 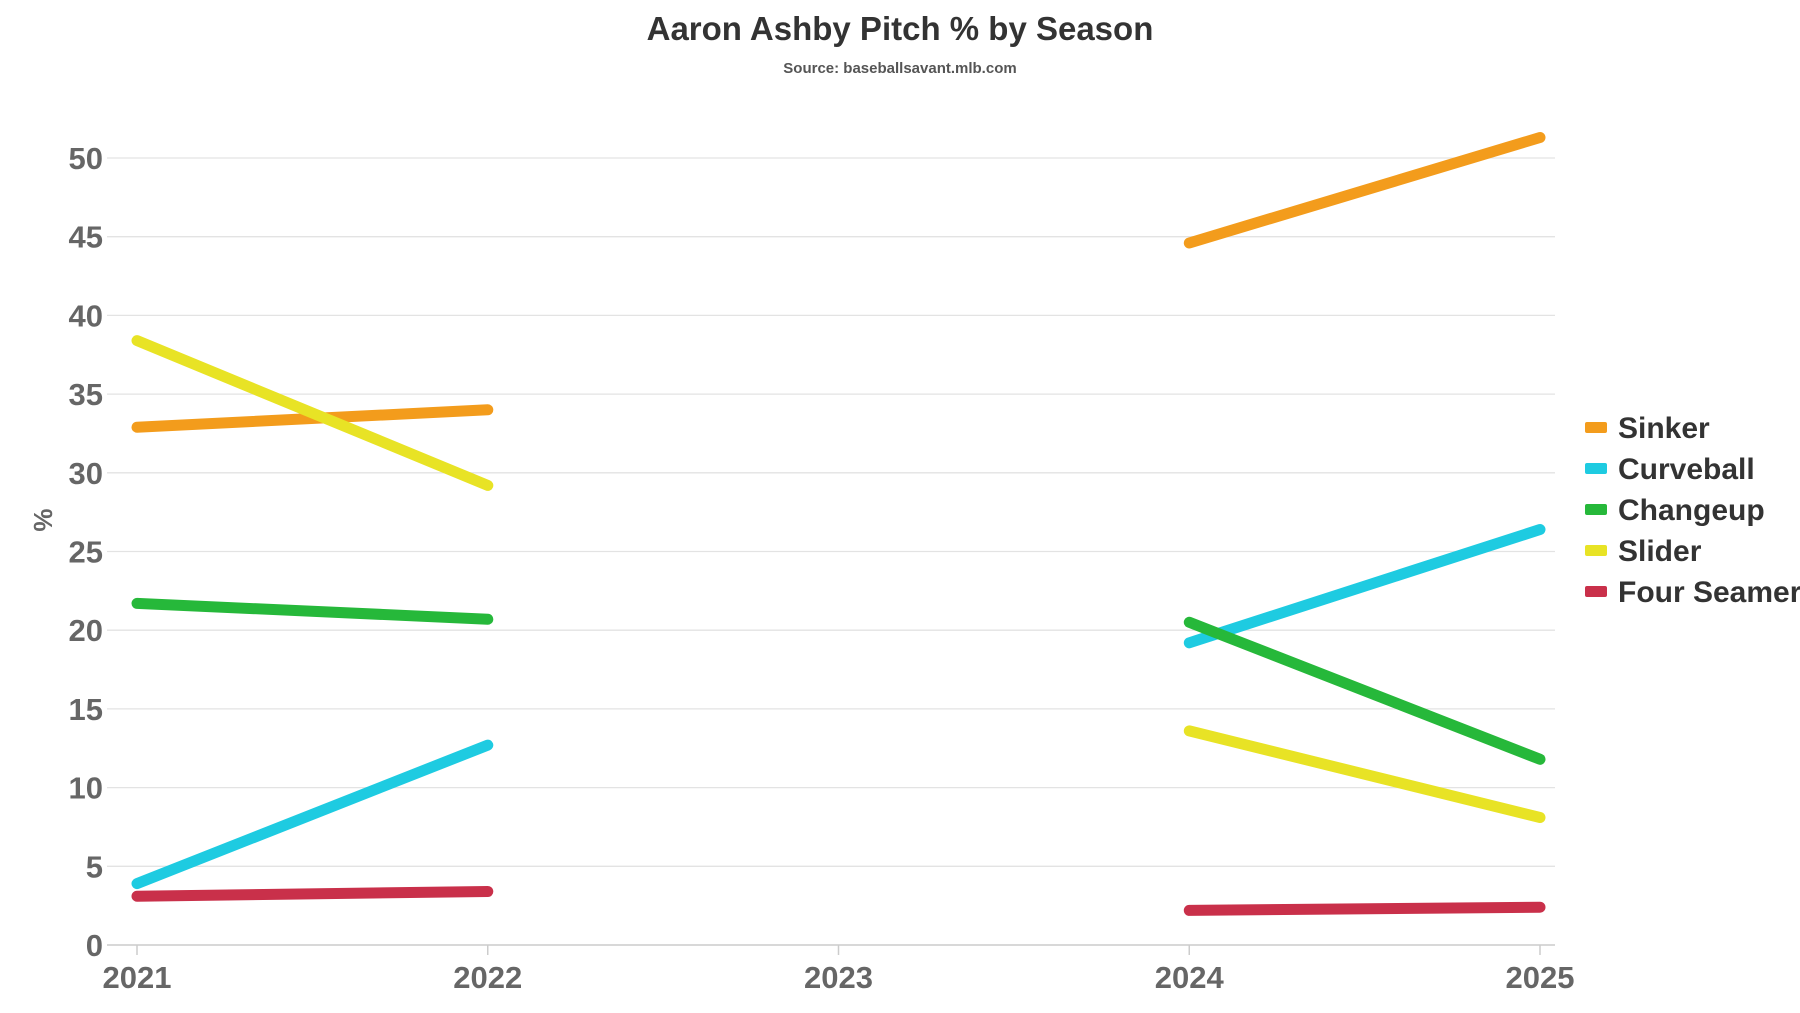 What do you see at coordinates (86, 709) in the screenshot?
I see `y-tick-label: 15` at bounding box center [86, 709].